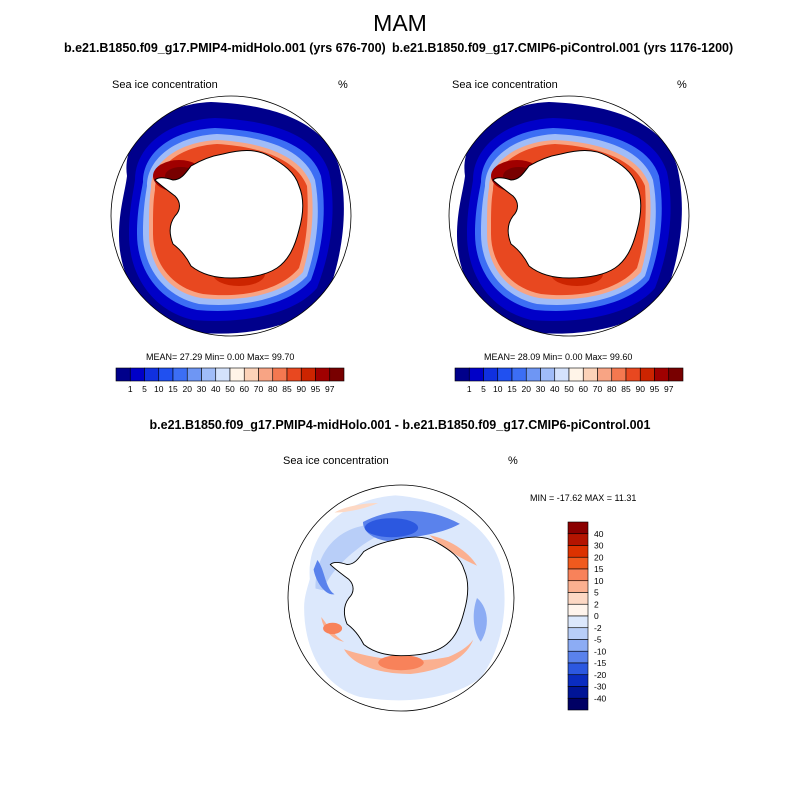 This screenshot has height=800, width=800. Describe the element at coordinates (599, 546) in the screenshot. I see `diff-colorbar-tick-label: 30` at that location.